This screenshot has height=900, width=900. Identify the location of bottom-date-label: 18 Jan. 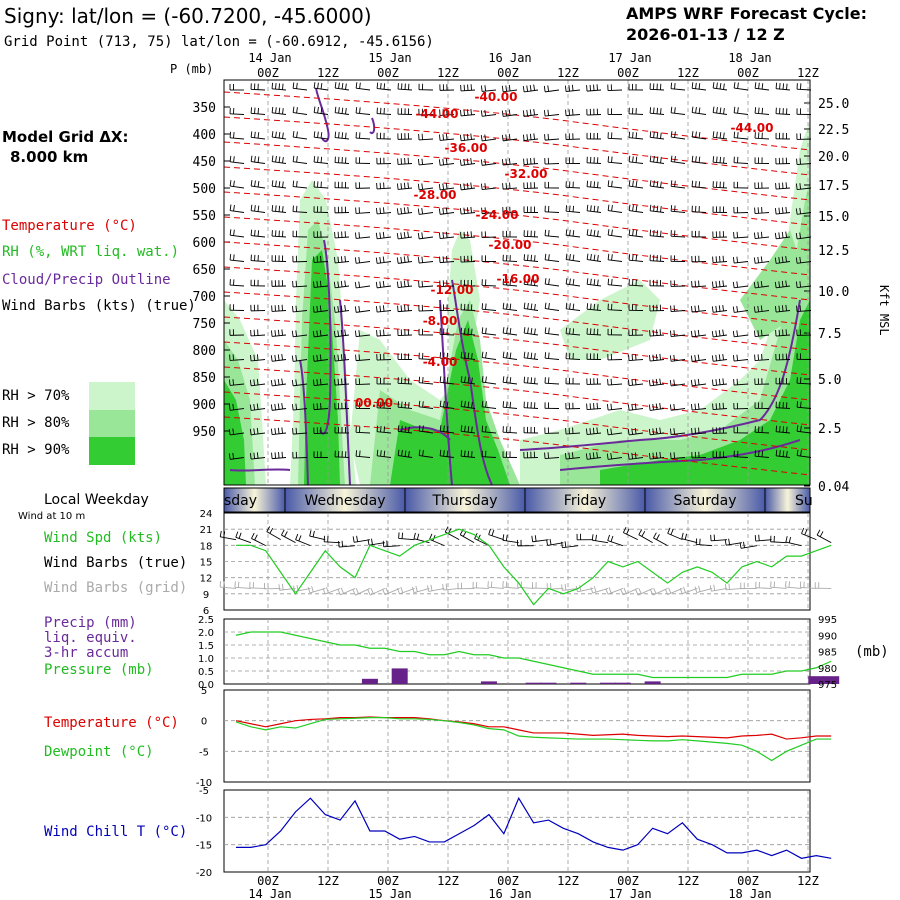
(749, 893).